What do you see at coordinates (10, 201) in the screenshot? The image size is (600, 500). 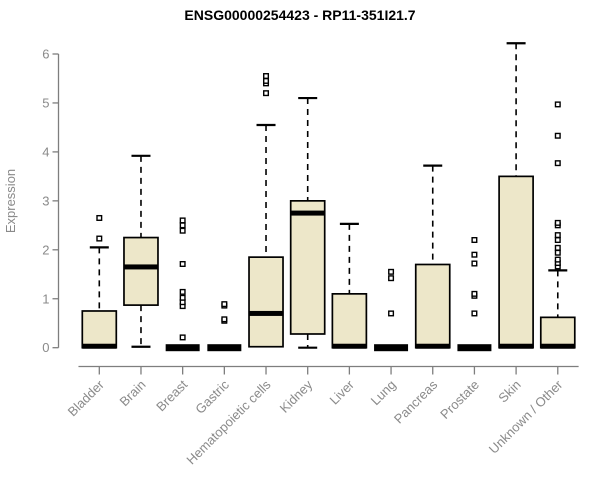 I see `y-axis-title: Expression` at bounding box center [10, 201].